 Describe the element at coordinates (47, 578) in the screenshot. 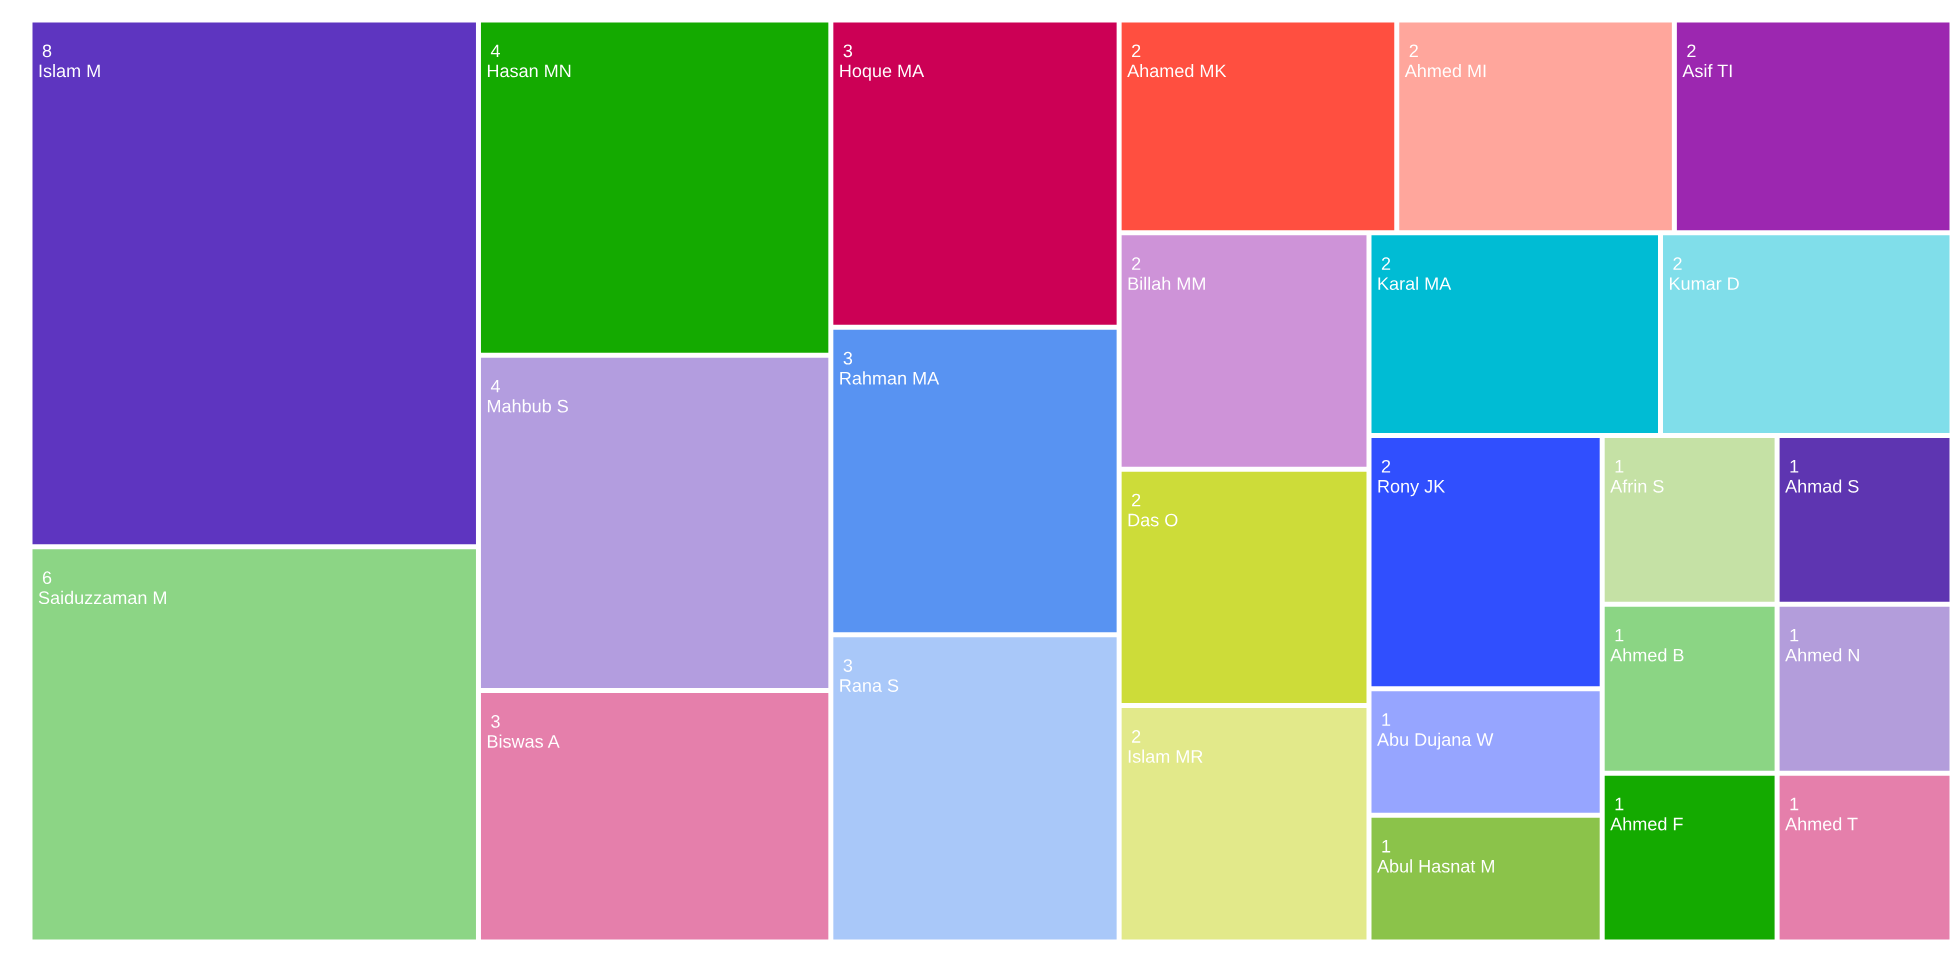

I see `data-label: 6` at that location.